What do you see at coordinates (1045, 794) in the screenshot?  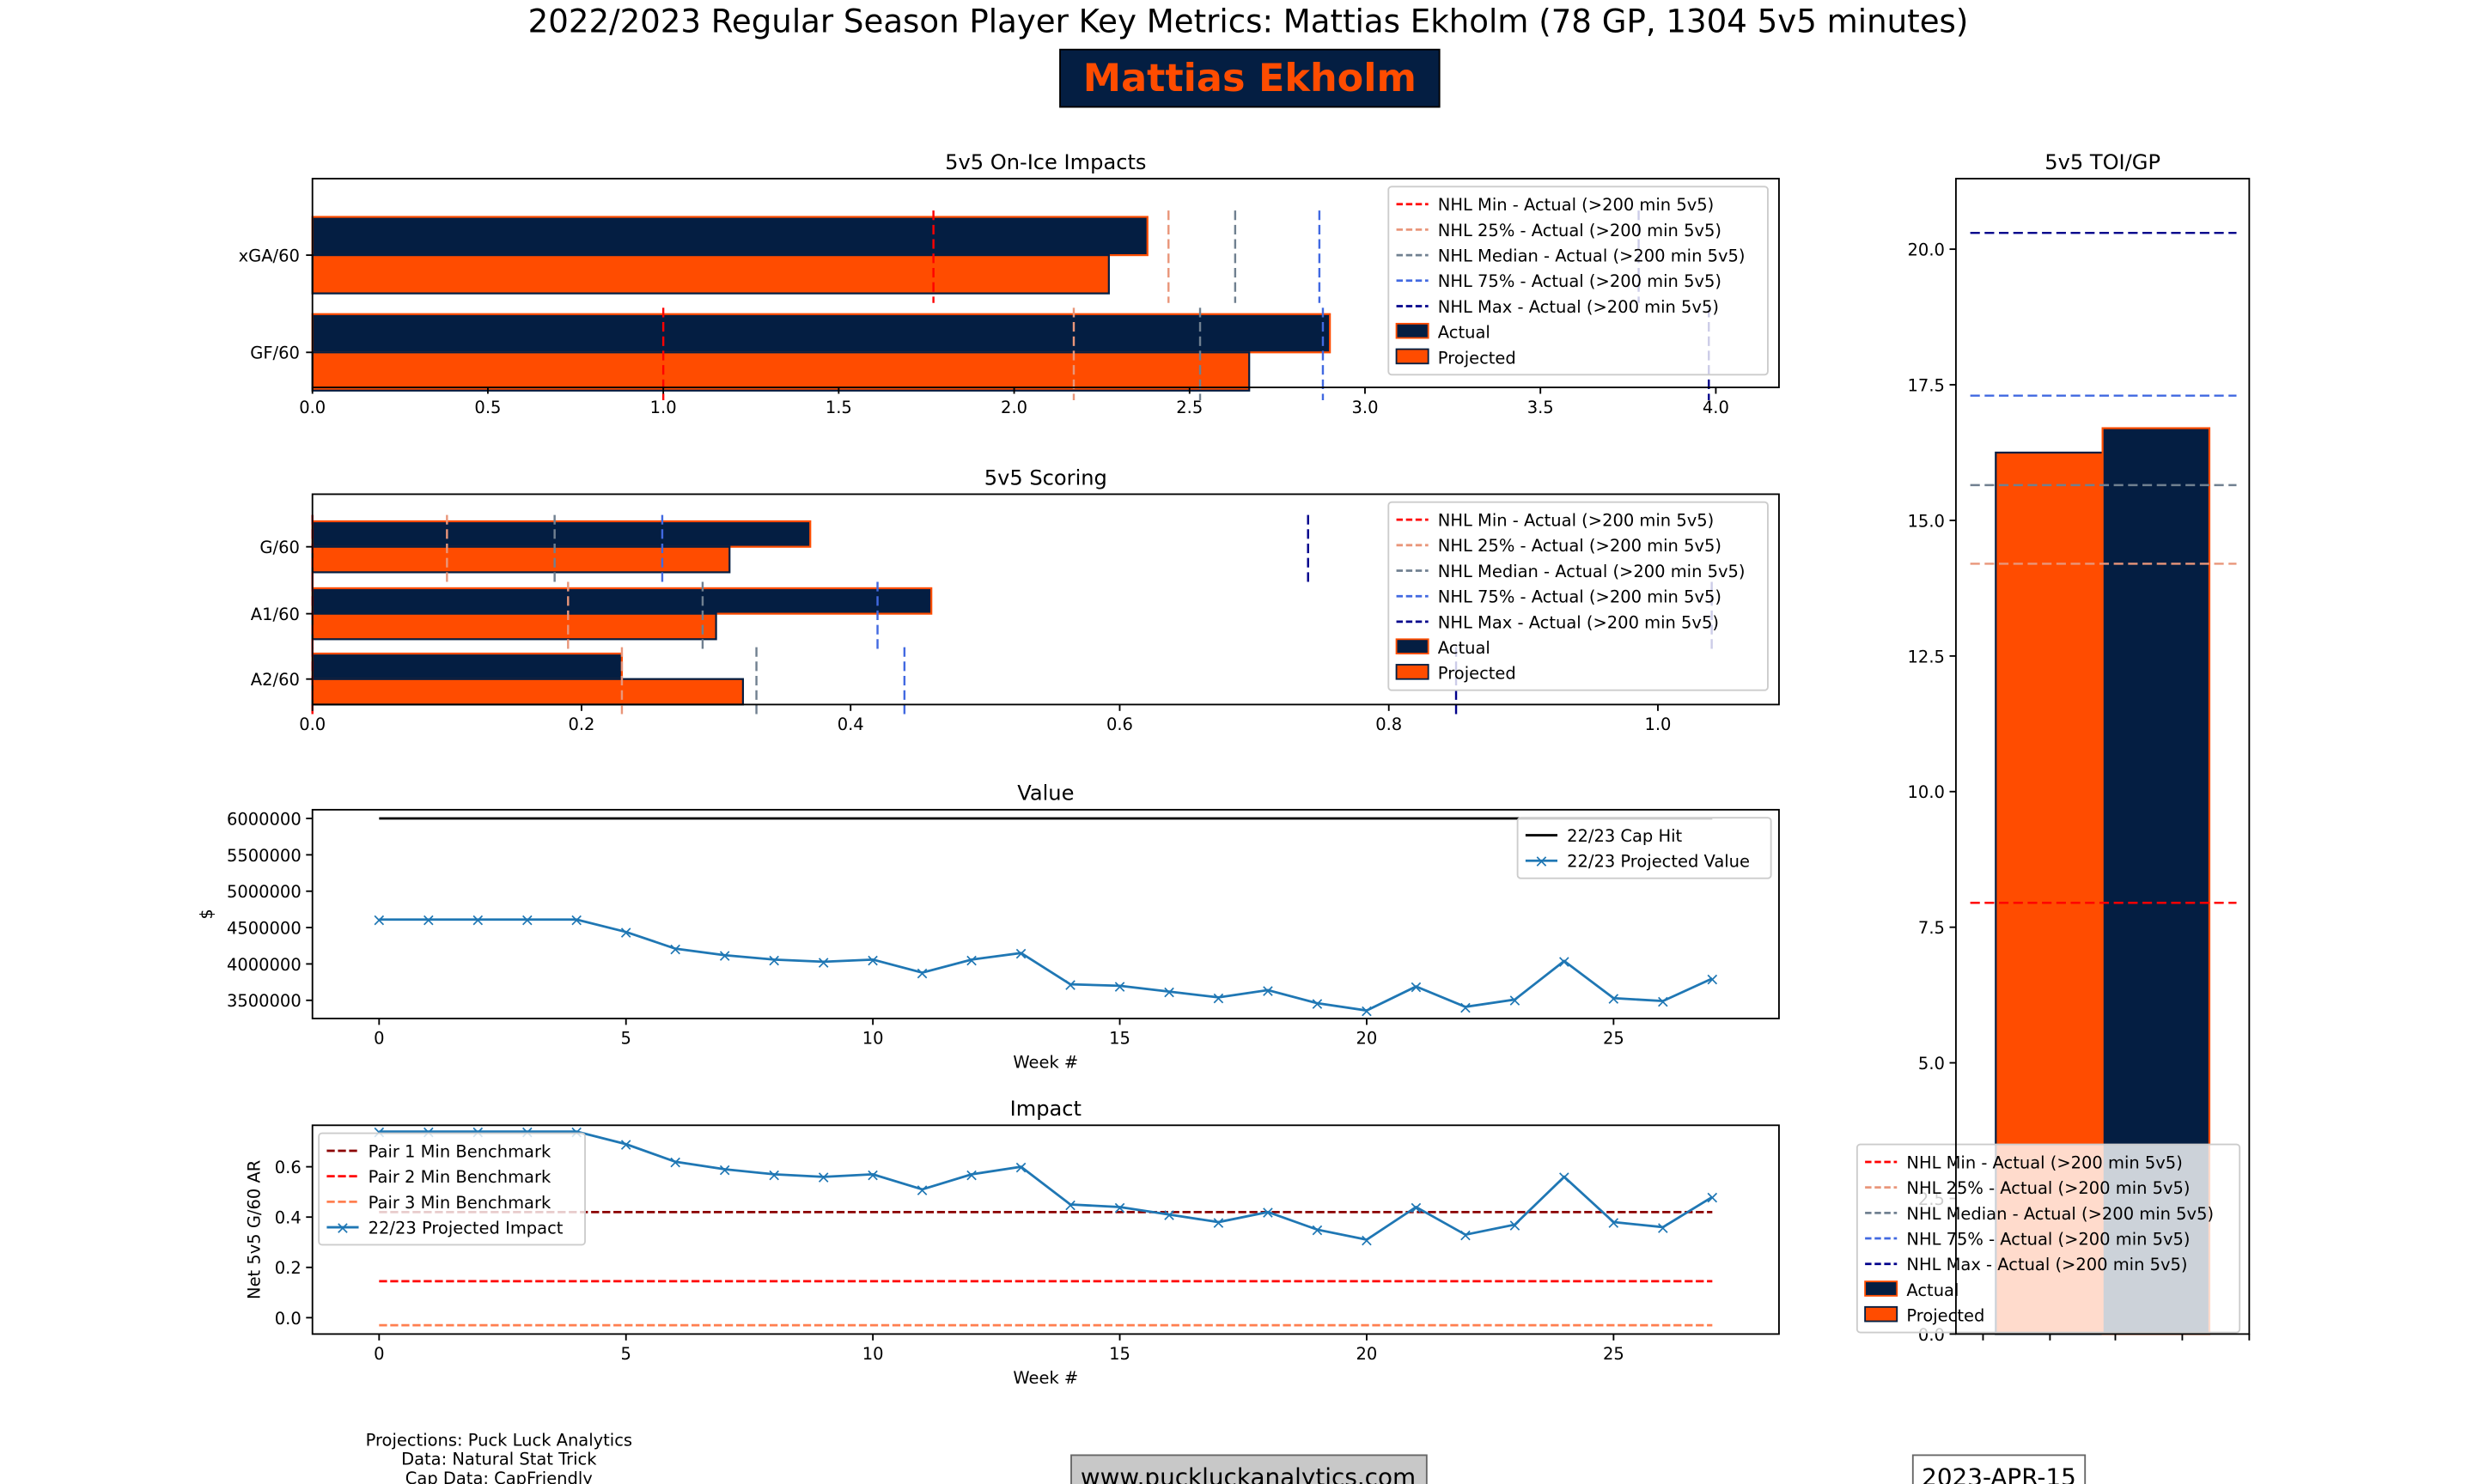 I see `panel-title: Value` at bounding box center [1045, 794].